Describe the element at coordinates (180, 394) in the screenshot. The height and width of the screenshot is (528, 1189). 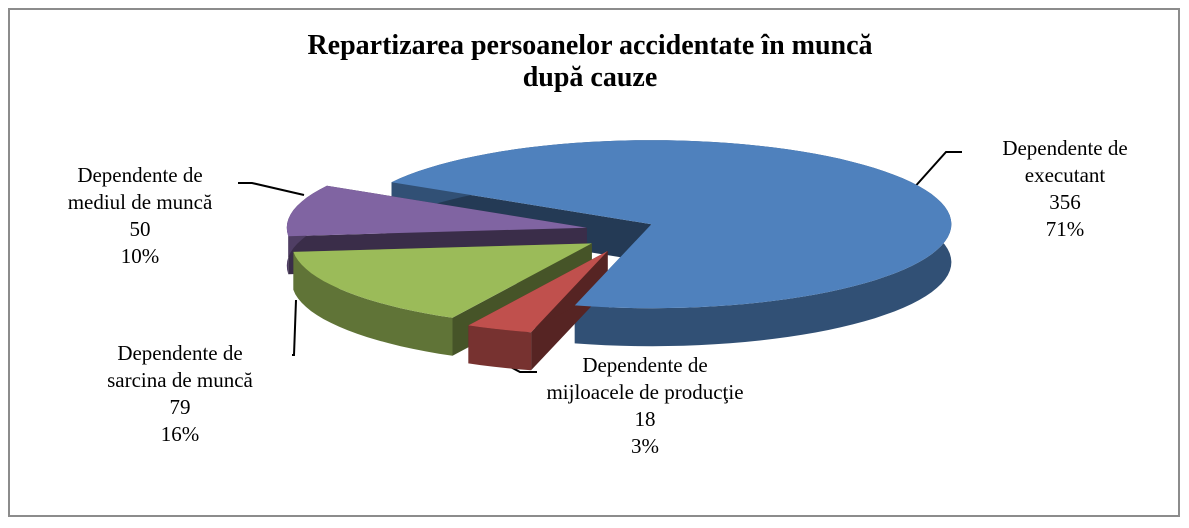
I see `data-label: Dependente de sarcina de muncă 79 16%` at that location.